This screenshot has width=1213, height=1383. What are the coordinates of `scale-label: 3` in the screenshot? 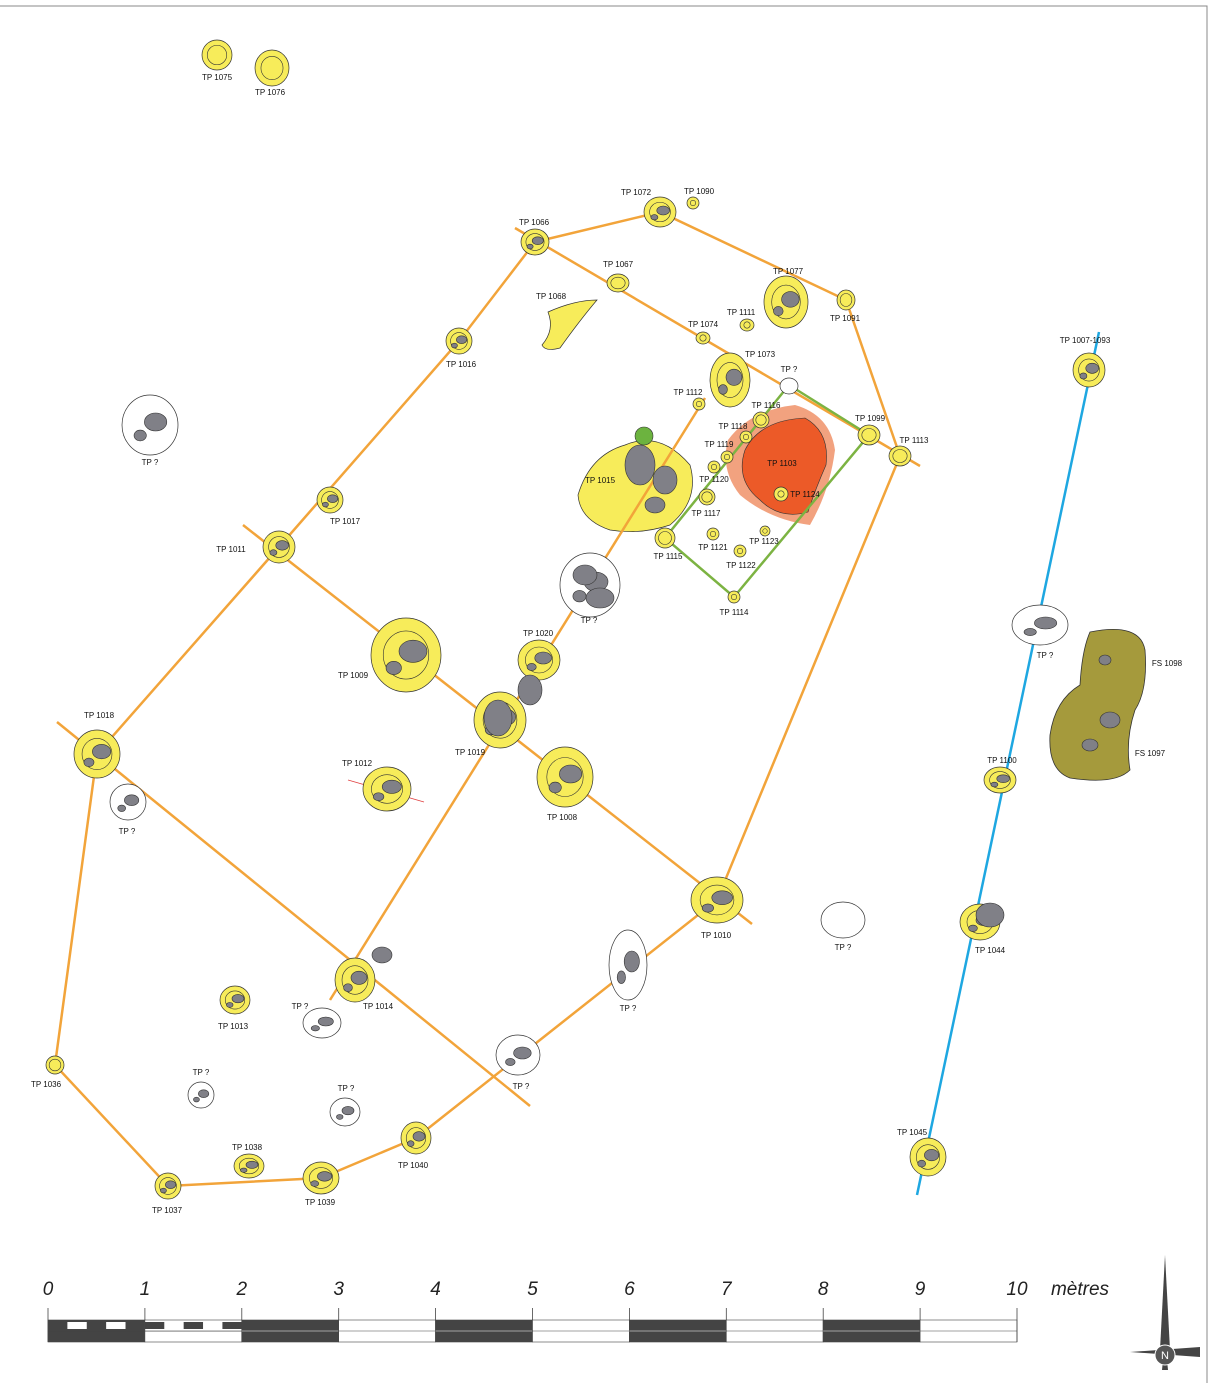 It's located at (338, 1289).